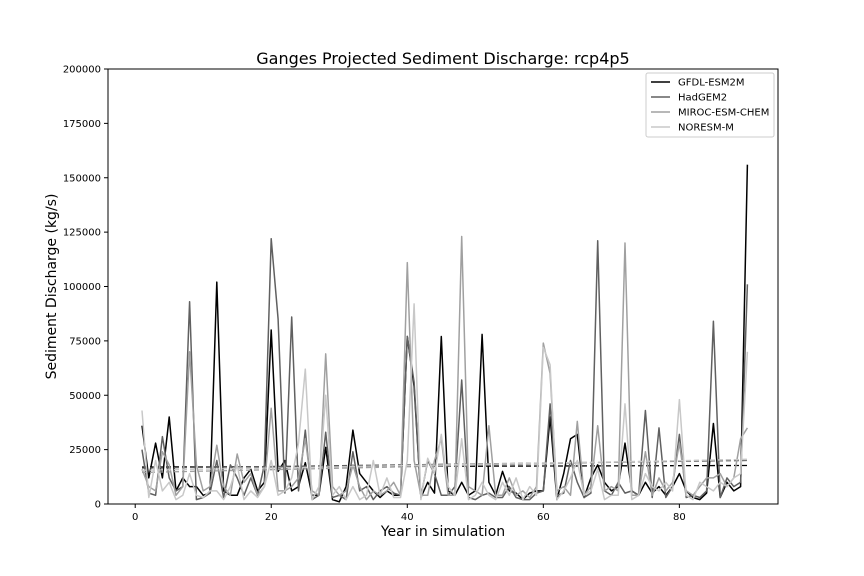 The width and height of the screenshot is (864, 576). I want to click on y-tick-label: 75000, so click(85, 341).